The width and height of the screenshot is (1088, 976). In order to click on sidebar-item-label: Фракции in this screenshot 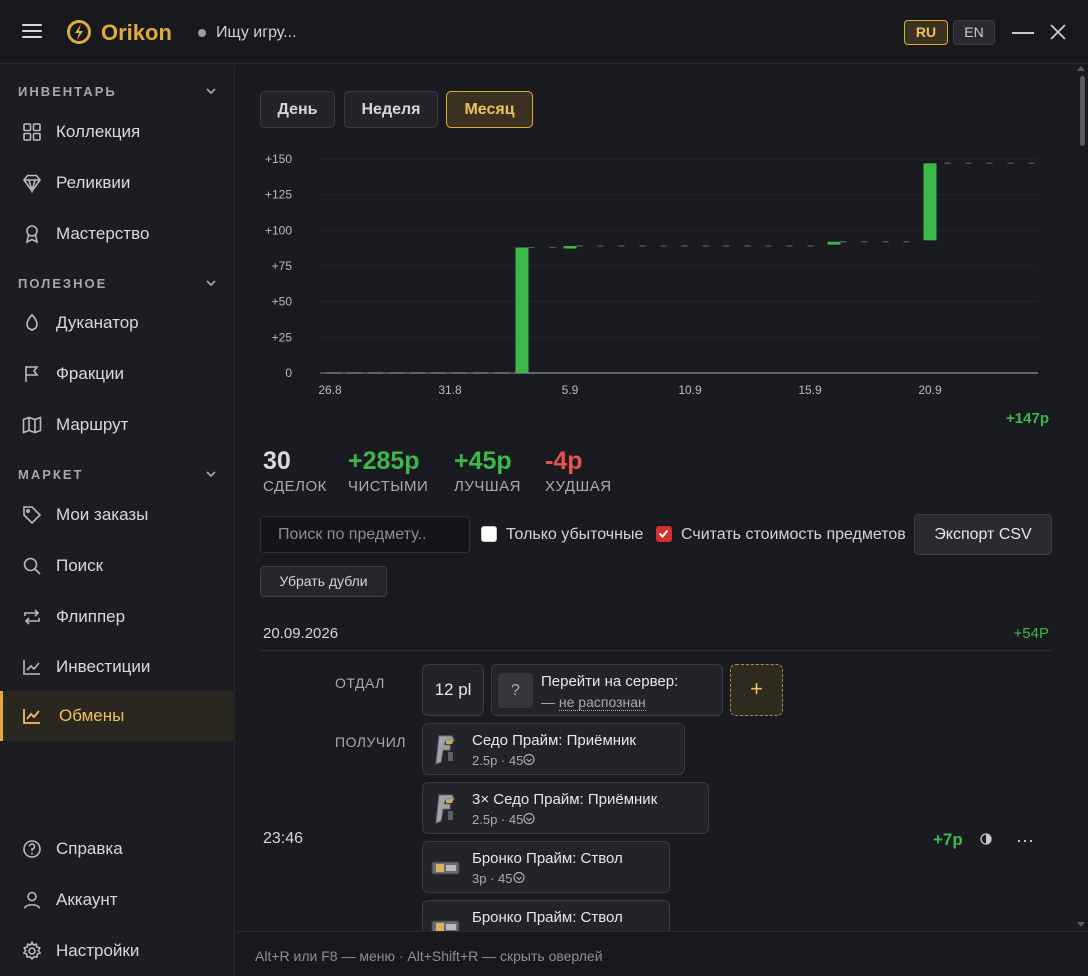, I will do `click(90, 373)`.